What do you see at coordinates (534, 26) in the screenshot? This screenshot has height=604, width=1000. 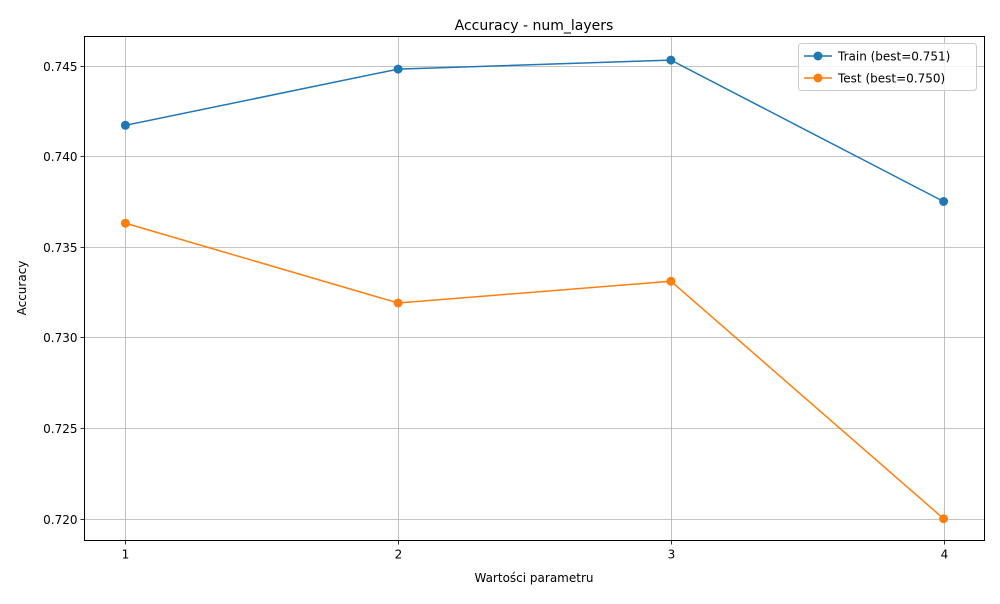 I see `chart-title: Accuracy - num_layers` at bounding box center [534, 26].